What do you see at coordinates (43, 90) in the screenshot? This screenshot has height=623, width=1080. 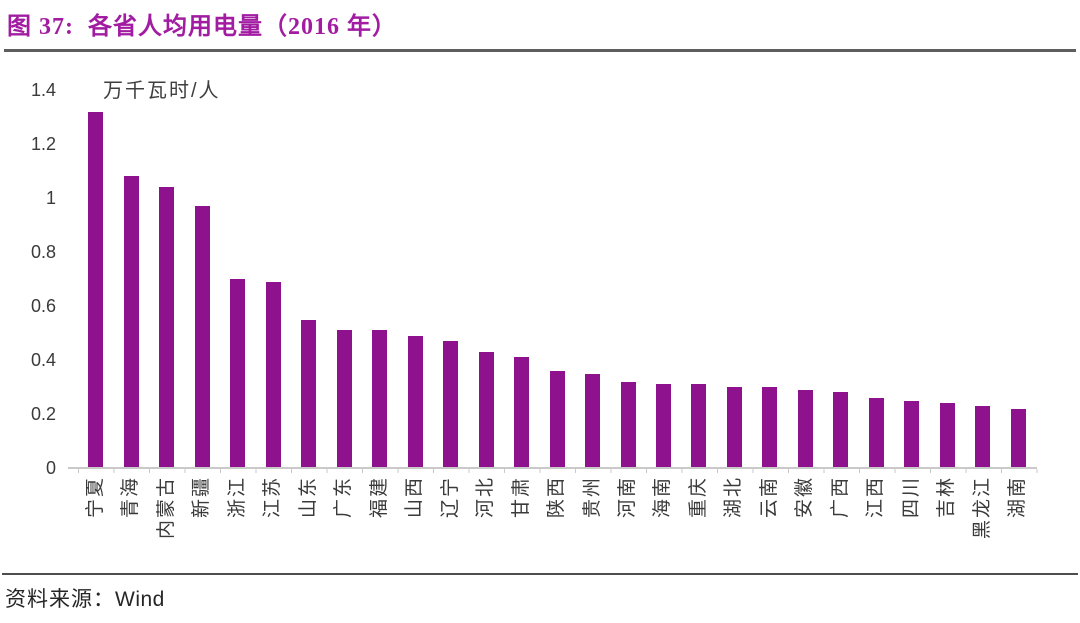 I see `y-tick-label: 1.4` at bounding box center [43, 90].